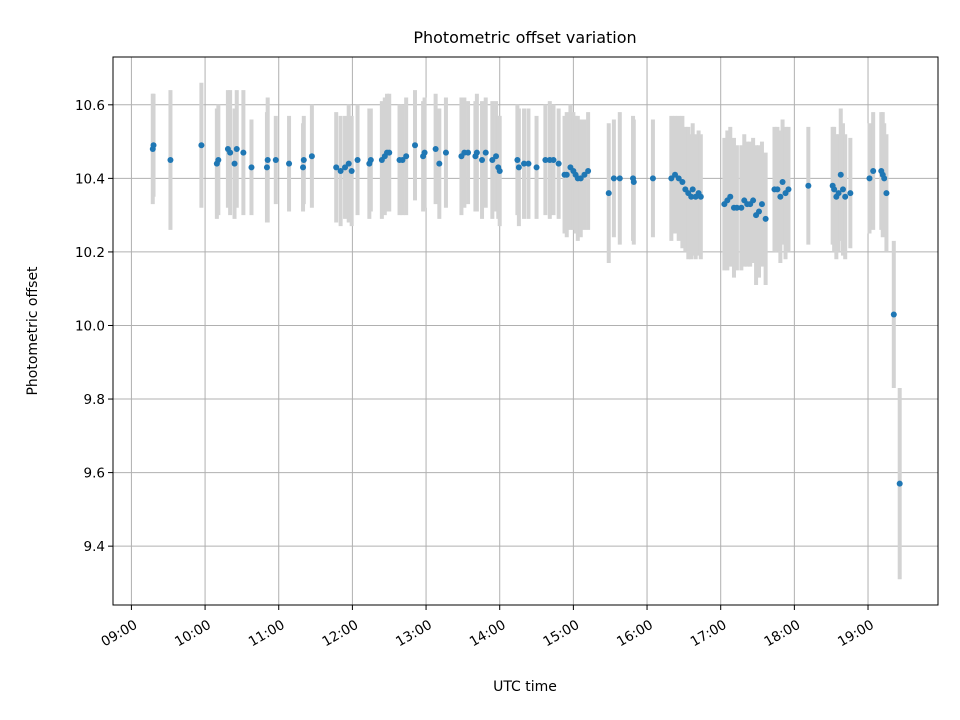  Describe the element at coordinates (33, 331) in the screenshot. I see `y-axis-label: Photometric offset` at that location.